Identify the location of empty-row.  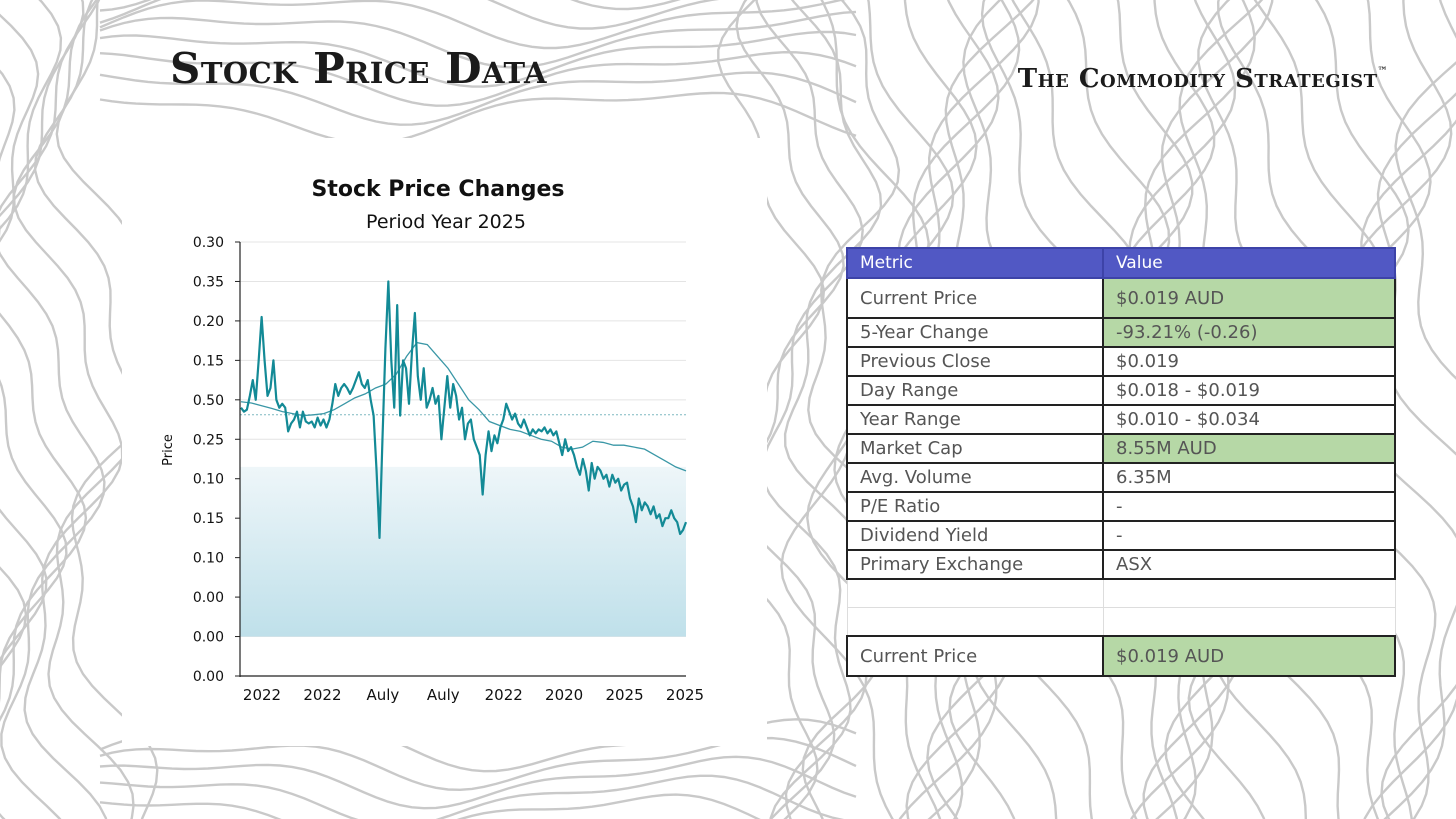
(1121, 622).